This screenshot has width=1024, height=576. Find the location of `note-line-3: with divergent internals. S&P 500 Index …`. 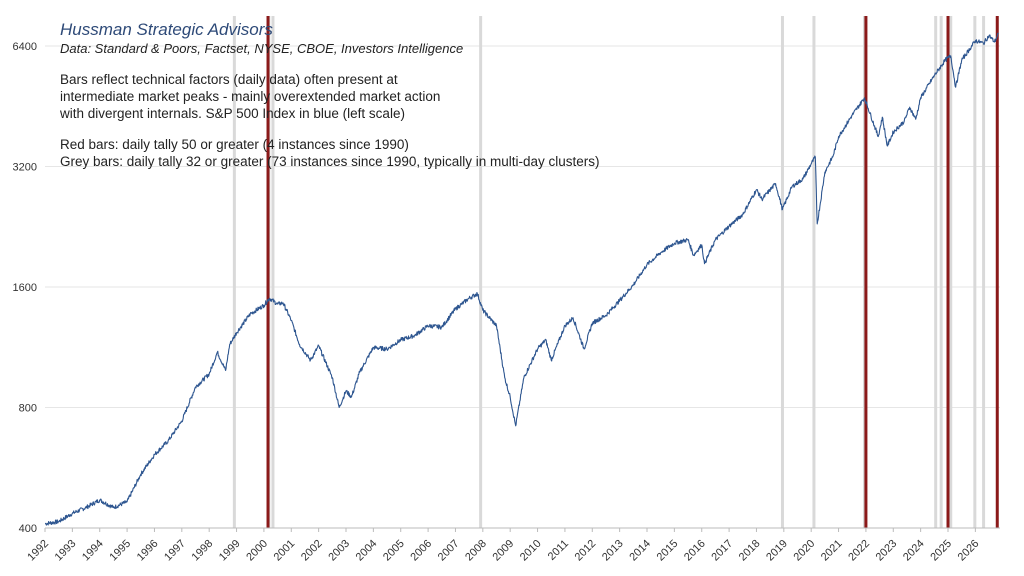

note-line-3: with divergent internals. S&P 500 Index … is located at coordinates (232, 113).